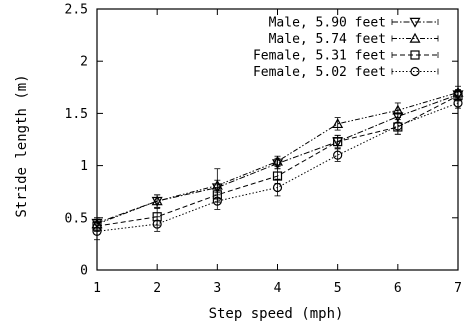  What do you see at coordinates (458, 288) in the screenshot?
I see `x-tick-label: 7` at bounding box center [458, 288].